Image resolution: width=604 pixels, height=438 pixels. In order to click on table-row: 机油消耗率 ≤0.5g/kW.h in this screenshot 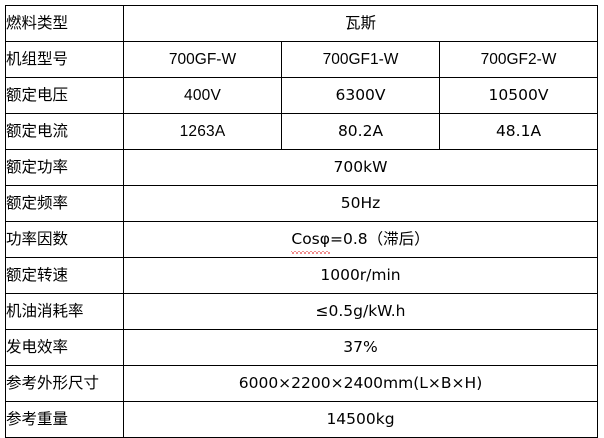, I will do `click(301, 311)`.